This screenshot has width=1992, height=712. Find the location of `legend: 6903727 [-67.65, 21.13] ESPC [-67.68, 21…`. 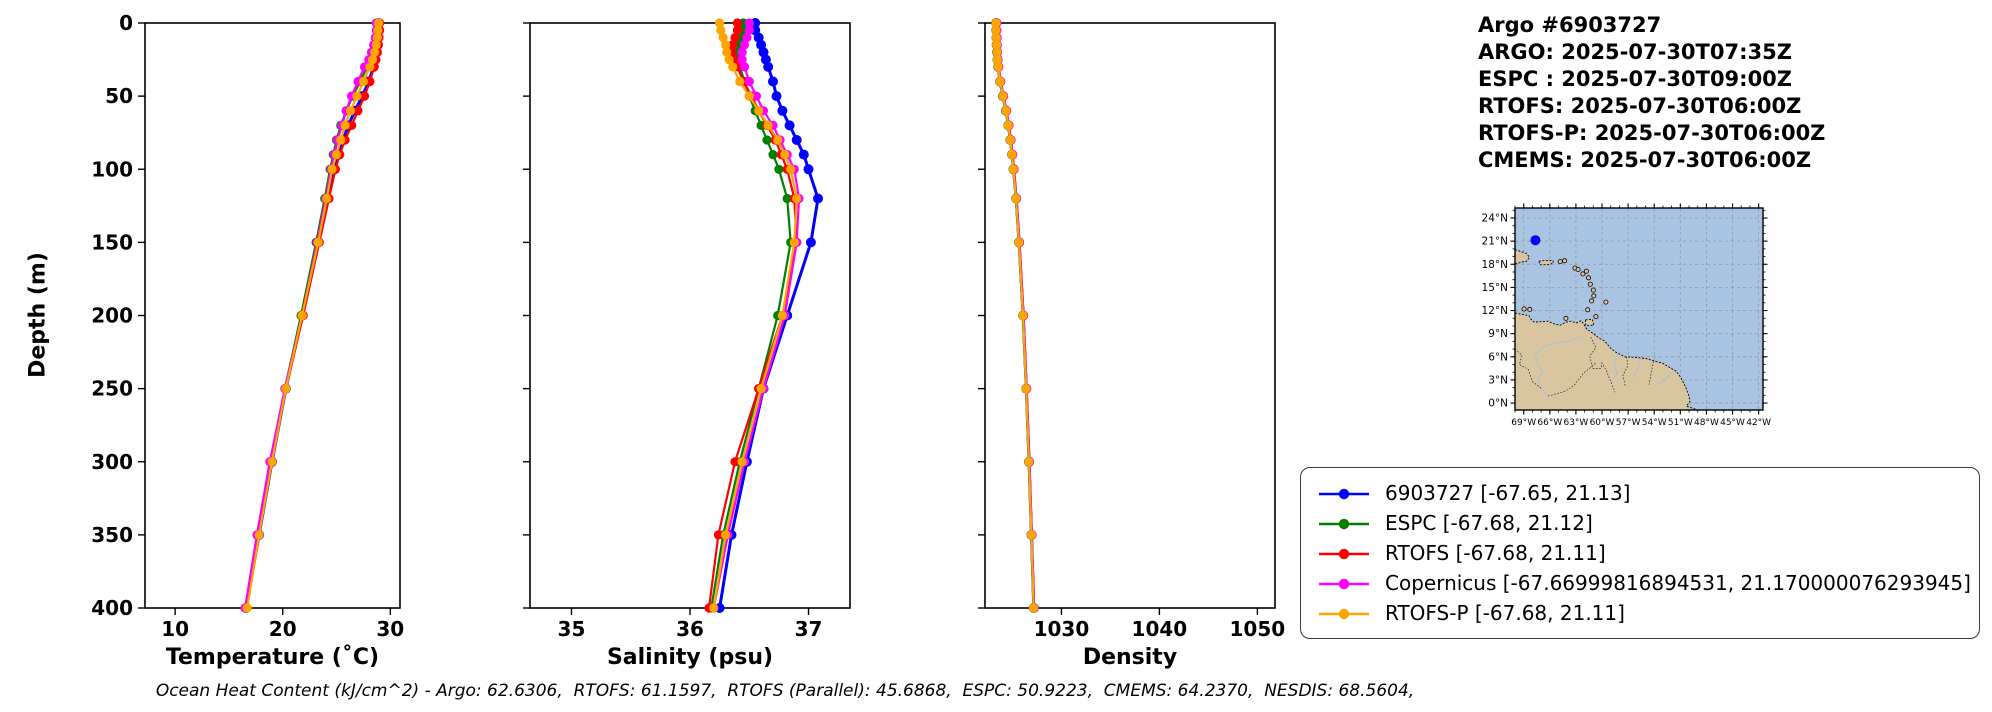

legend: 6903727 [-67.65, 21.13] ESPC [-67.68, 21… is located at coordinates (1640, 553).